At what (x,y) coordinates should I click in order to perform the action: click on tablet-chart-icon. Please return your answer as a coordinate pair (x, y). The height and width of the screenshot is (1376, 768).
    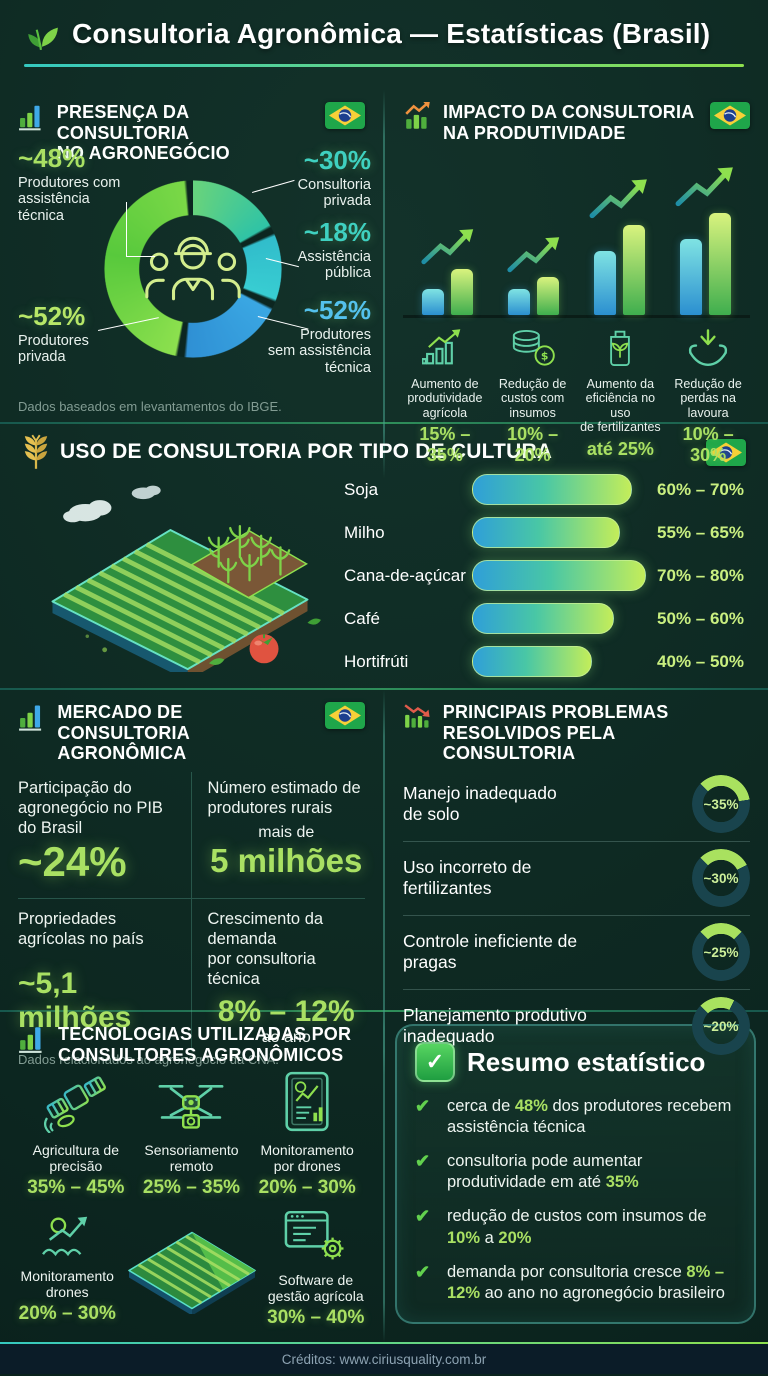
    Looking at the image, I should click on (307, 1101).